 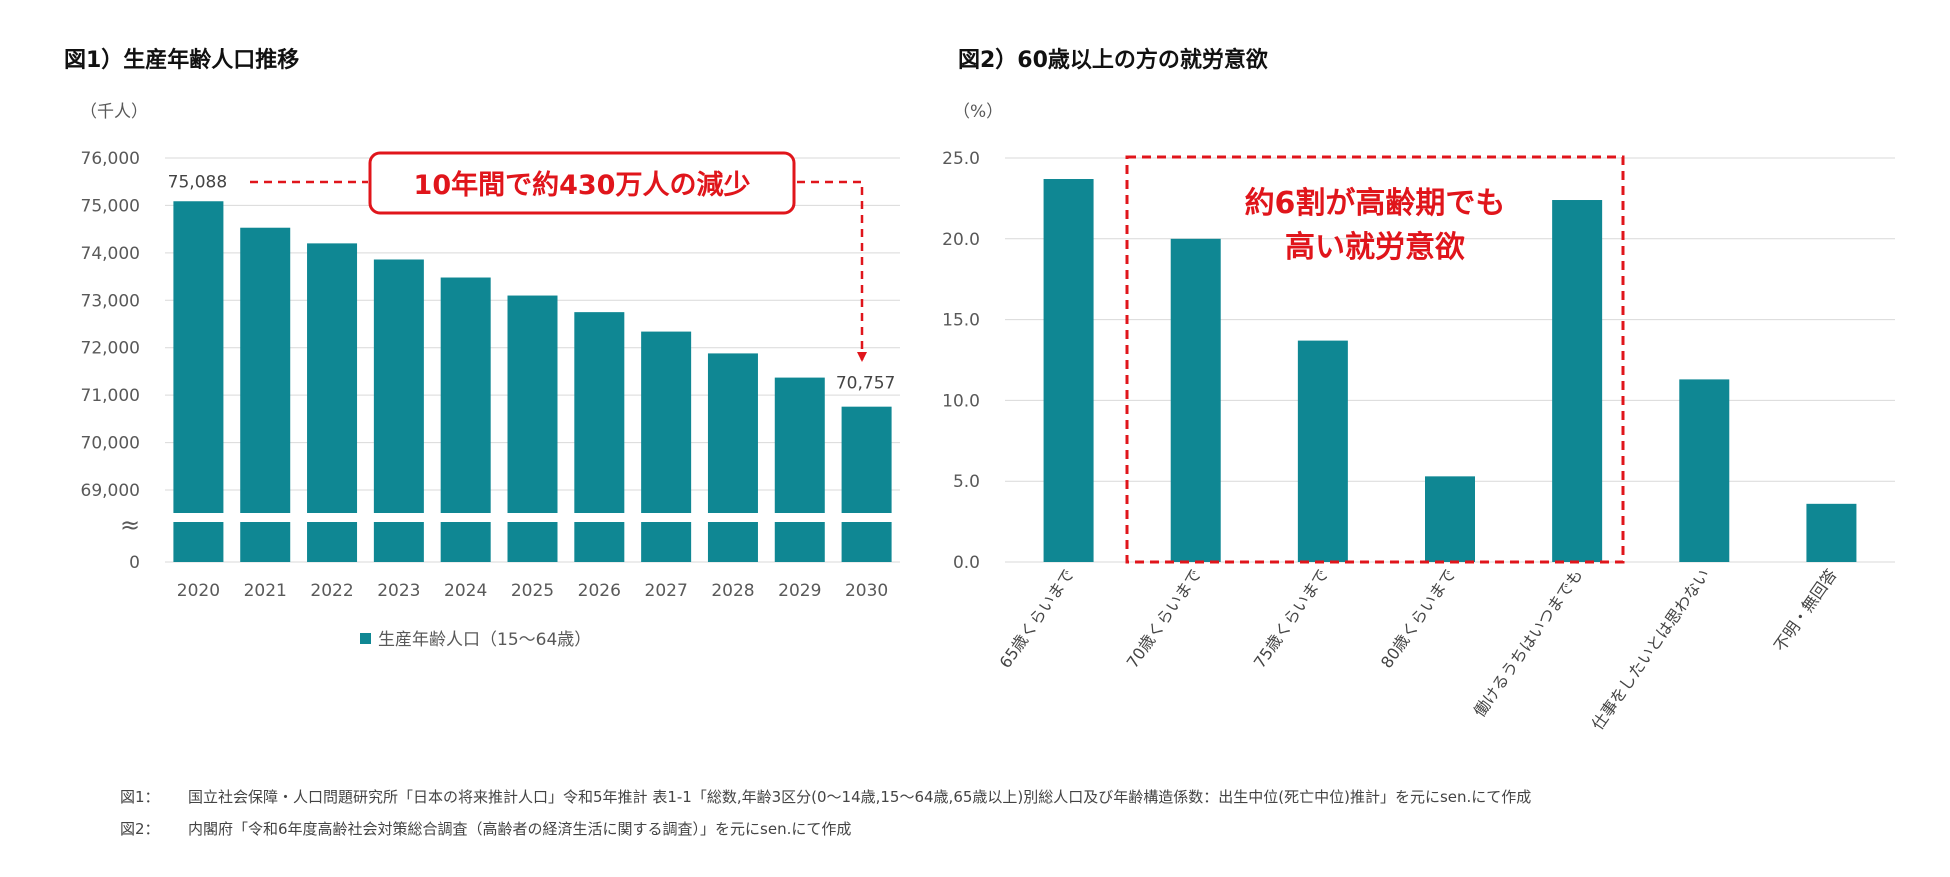 What do you see at coordinates (732, 591) in the screenshot?
I see `x-tick-label: 2028` at bounding box center [732, 591].